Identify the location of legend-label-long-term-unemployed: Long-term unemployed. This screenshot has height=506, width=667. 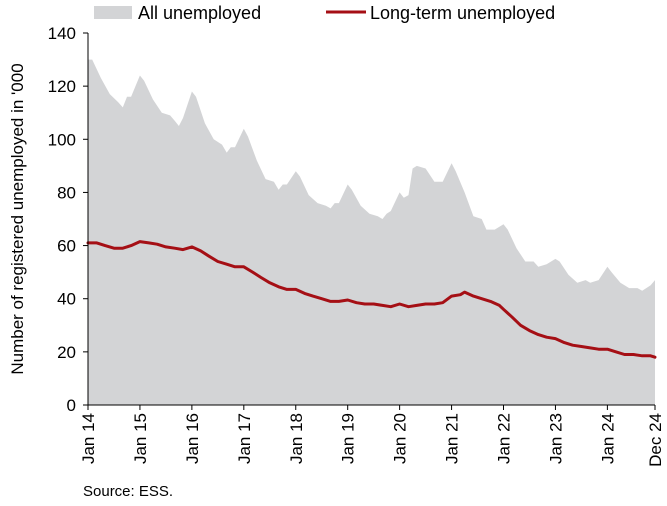
(462, 13).